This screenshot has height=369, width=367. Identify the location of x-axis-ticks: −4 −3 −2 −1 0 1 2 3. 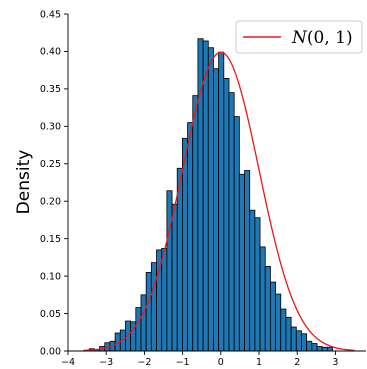
(199, 359).